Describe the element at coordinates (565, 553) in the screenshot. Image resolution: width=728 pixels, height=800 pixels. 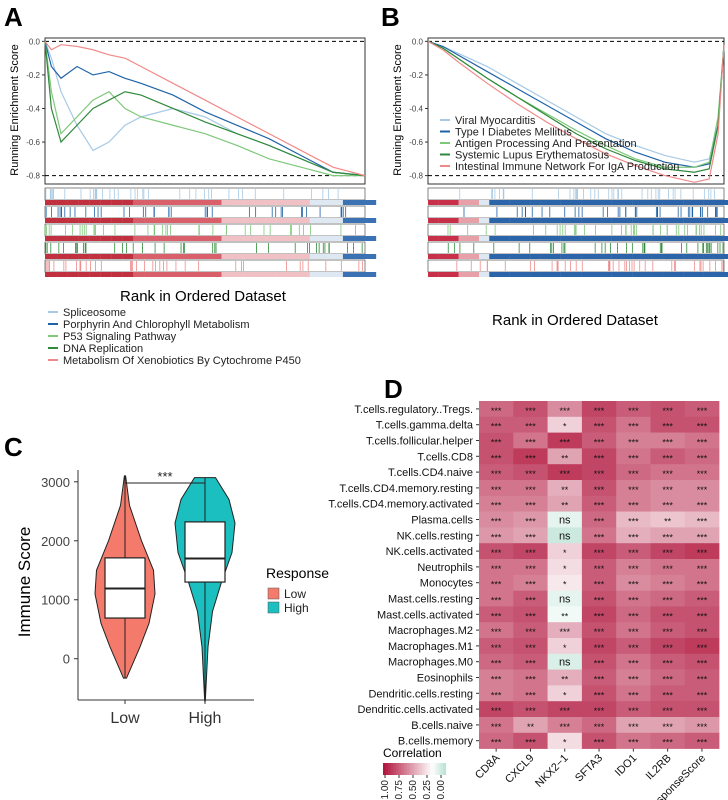
I see `cell-label: *` at that location.